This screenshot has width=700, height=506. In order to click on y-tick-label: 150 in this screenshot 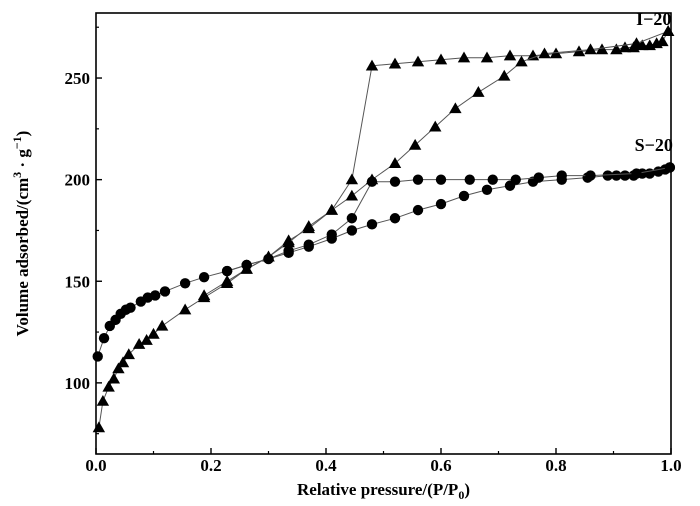, I will do `click(78, 281)`.